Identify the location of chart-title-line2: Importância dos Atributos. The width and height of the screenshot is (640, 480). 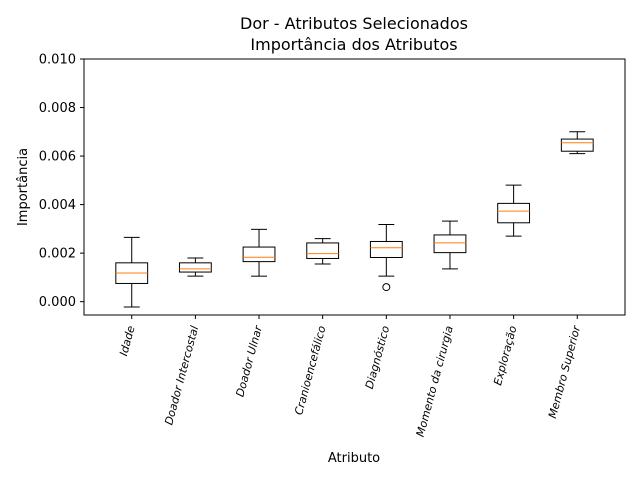
(353, 44).